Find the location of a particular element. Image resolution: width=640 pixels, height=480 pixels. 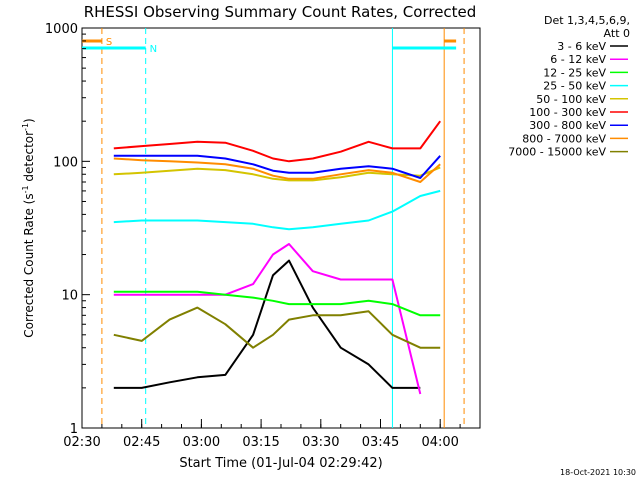

y-tick-label: 1 is located at coordinates (74, 429).